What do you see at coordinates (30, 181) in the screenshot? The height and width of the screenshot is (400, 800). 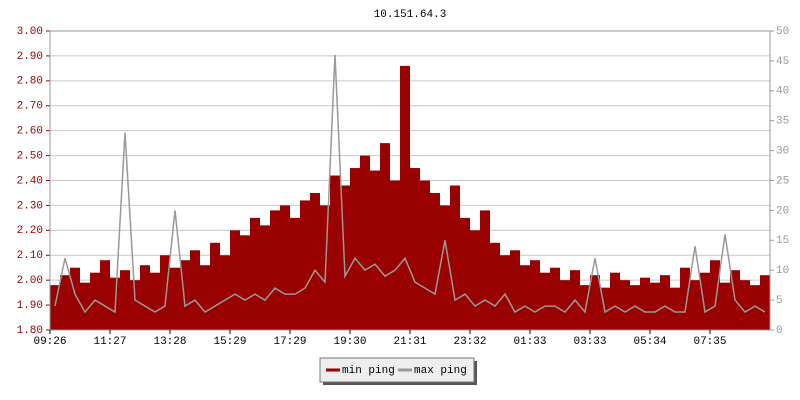 I see `y-tick-label: 2.40` at bounding box center [30, 181].